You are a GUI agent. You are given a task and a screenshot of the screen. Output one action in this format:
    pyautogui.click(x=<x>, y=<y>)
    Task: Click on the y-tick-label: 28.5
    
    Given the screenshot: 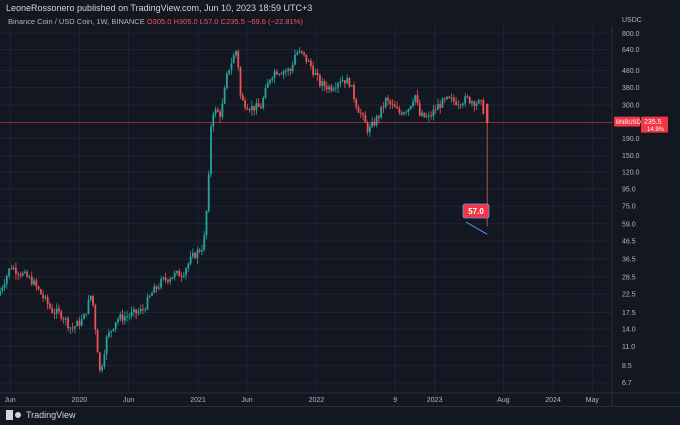 What is the action you would take?
    pyautogui.click(x=629, y=277)
    